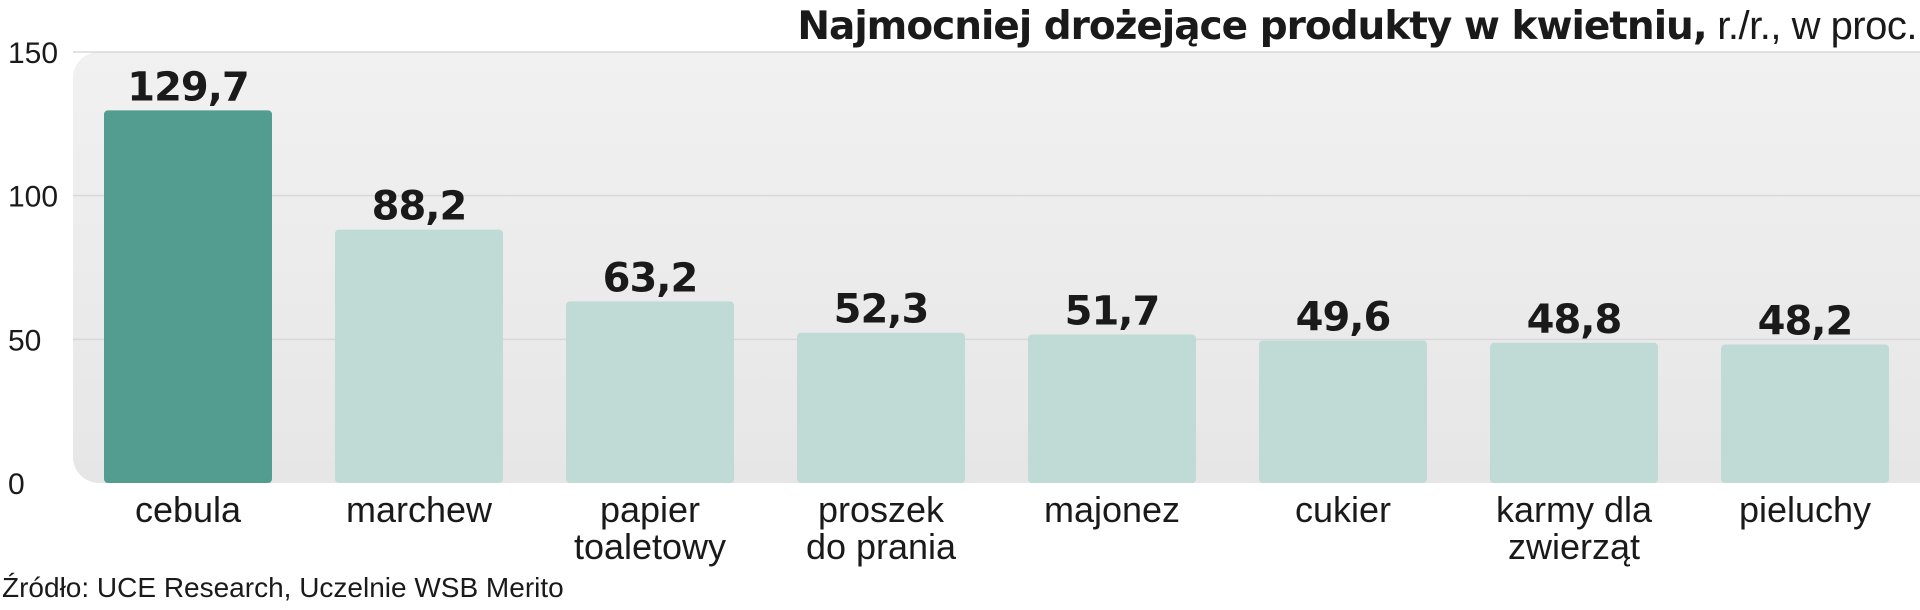 This screenshot has width=1920, height=610. I want to click on data-label: 48,8, so click(1574, 320).